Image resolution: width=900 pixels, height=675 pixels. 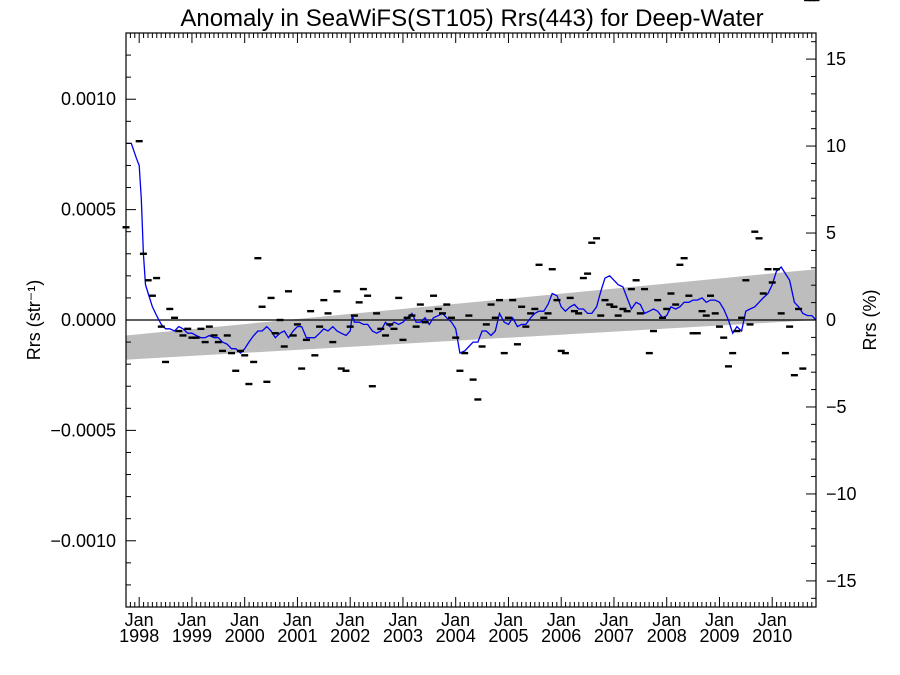 I want to click on x-tick-year: 2000, so click(x=245, y=636).